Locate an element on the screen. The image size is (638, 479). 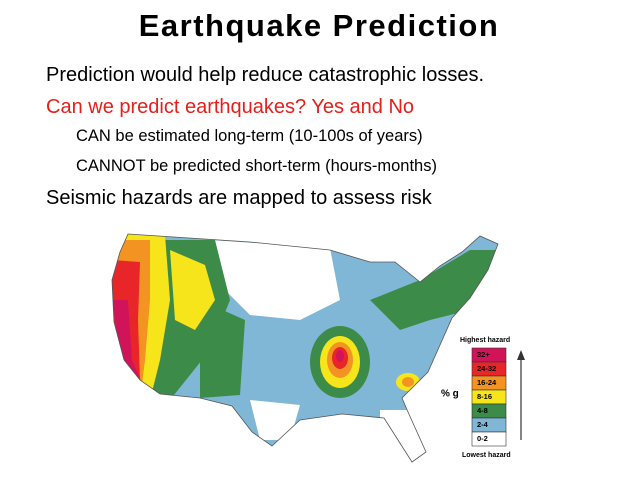
legend-unit: % g is located at coordinates (450, 394).